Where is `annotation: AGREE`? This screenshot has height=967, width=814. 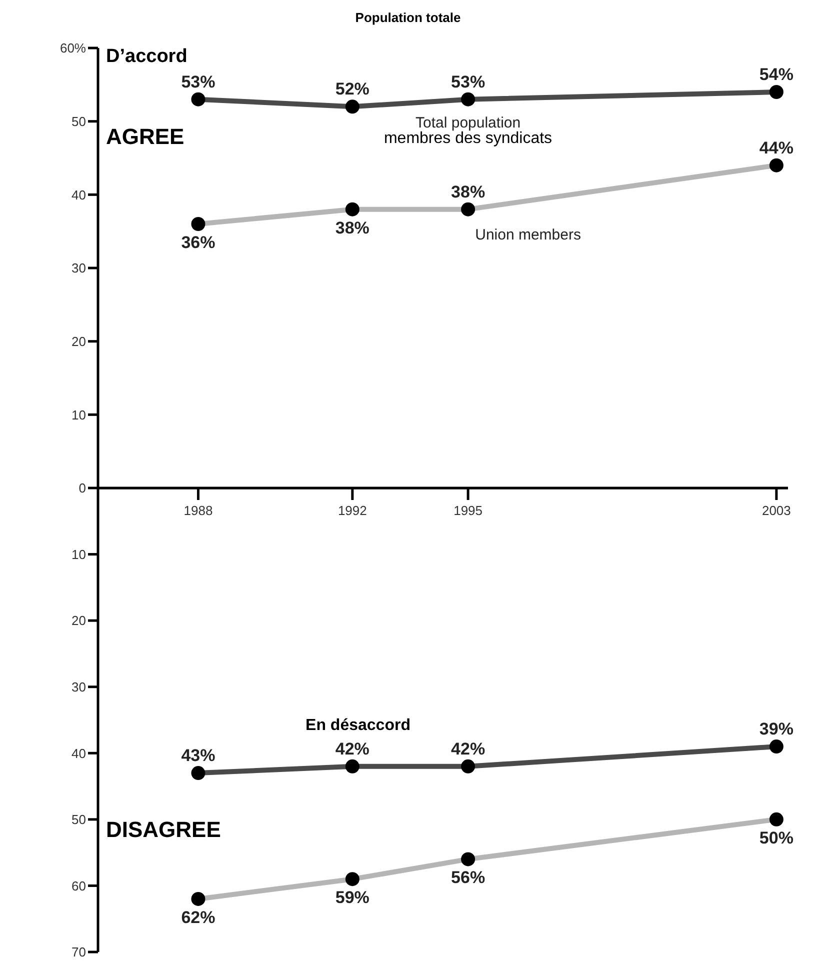
annotation: AGREE is located at coordinates (145, 137).